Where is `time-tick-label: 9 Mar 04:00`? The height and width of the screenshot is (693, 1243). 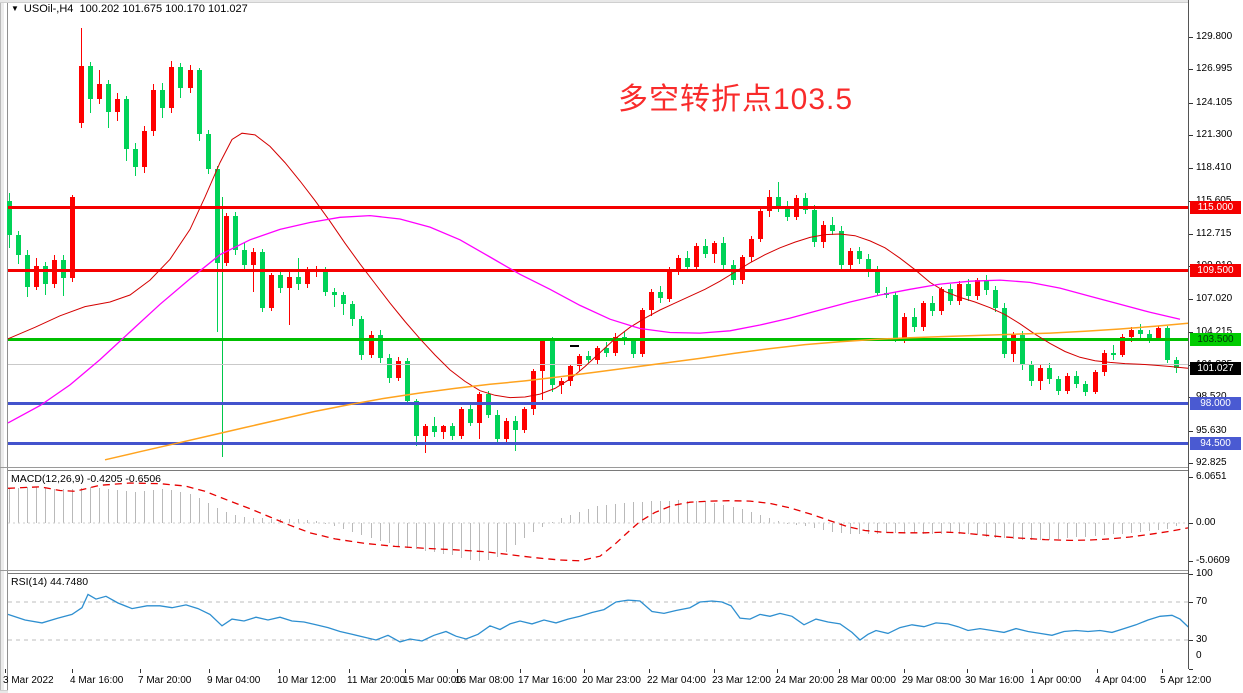
time-tick-label: 9 Mar 04:00 is located at coordinates (234, 680).